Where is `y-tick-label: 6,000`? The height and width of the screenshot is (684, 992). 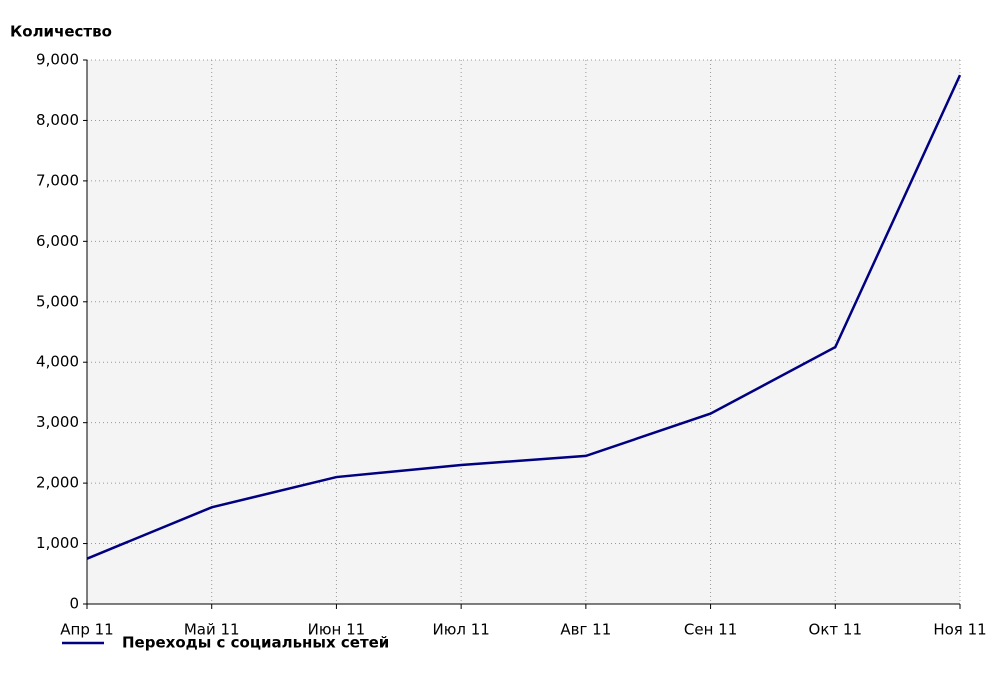
y-tick-label: 6,000 is located at coordinates (57, 241).